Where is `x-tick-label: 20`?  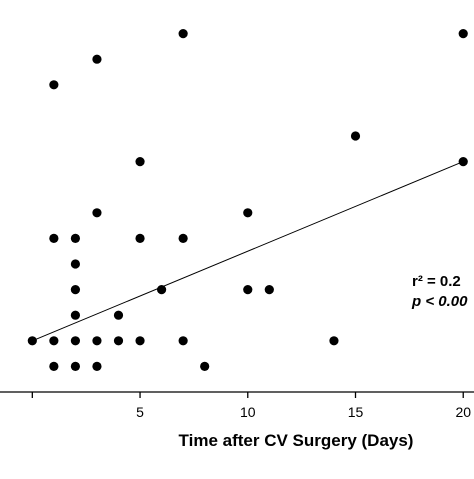 x-tick-label: 20 is located at coordinates (463, 412).